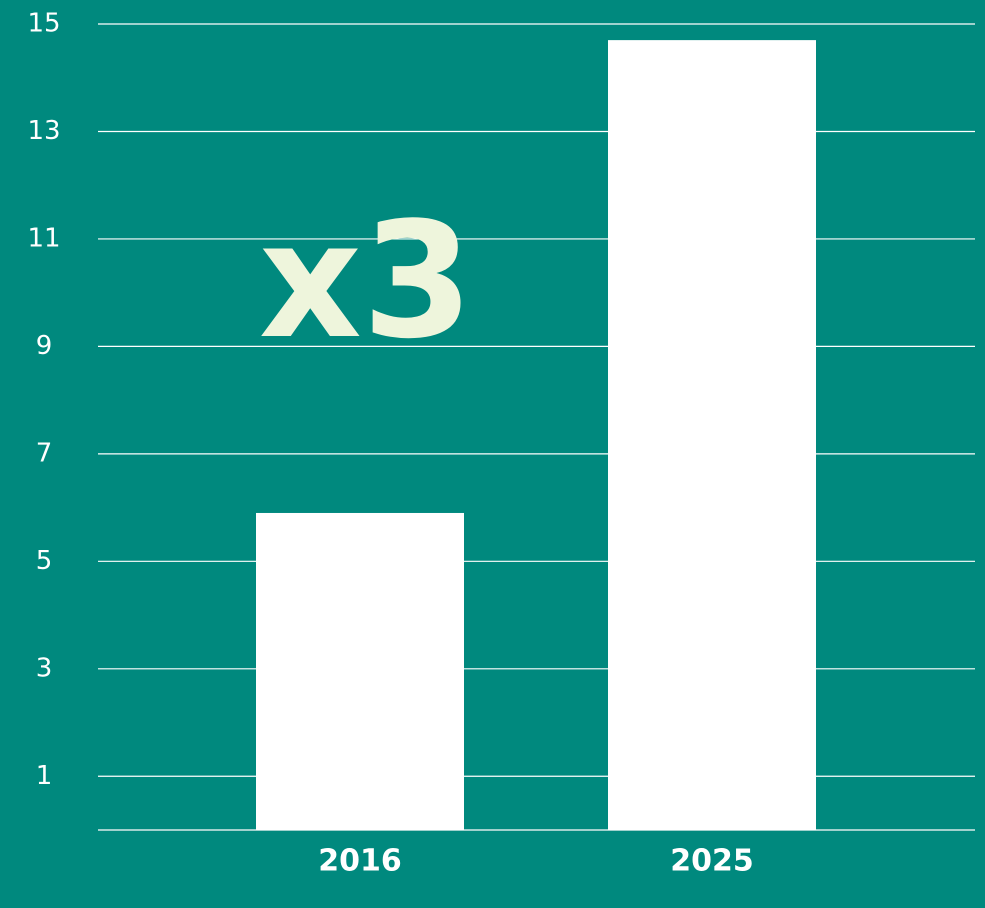  What do you see at coordinates (44, 776) in the screenshot?
I see `y-tick-label: 1` at bounding box center [44, 776].